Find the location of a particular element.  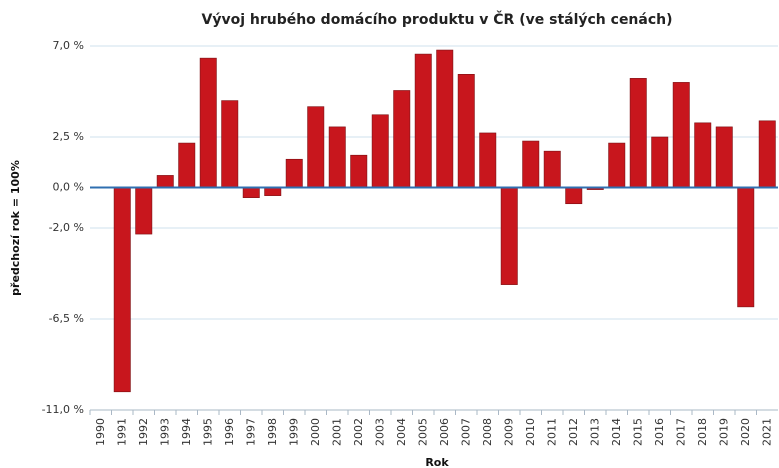

x-axis-title: Rok is located at coordinates (437, 462).